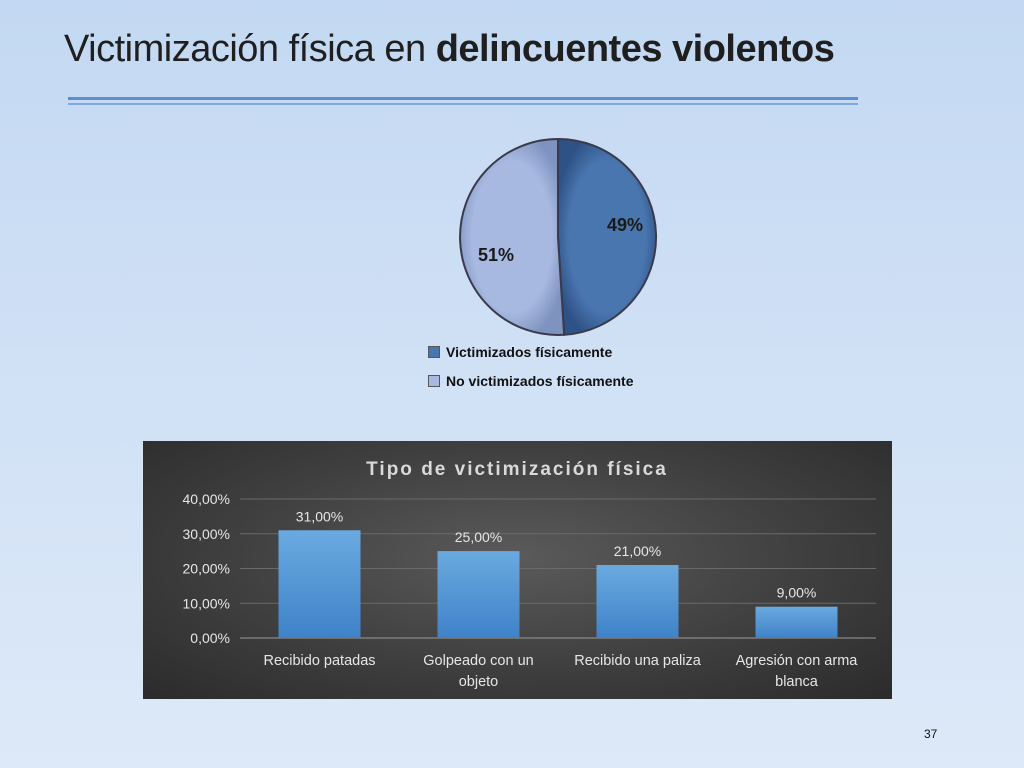 The width and height of the screenshot is (1024, 768). What do you see at coordinates (931, 734) in the screenshot?
I see `page-number: 37` at bounding box center [931, 734].